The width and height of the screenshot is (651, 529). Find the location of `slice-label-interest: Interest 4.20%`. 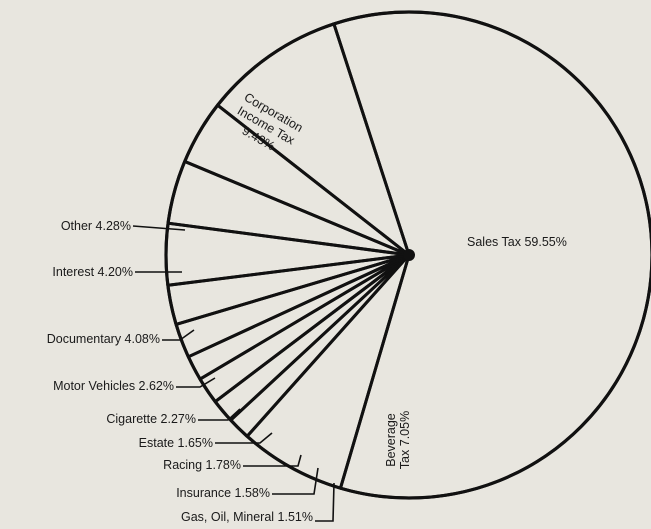

slice-label-interest: Interest 4.20% is located at coordinates (92, 272).